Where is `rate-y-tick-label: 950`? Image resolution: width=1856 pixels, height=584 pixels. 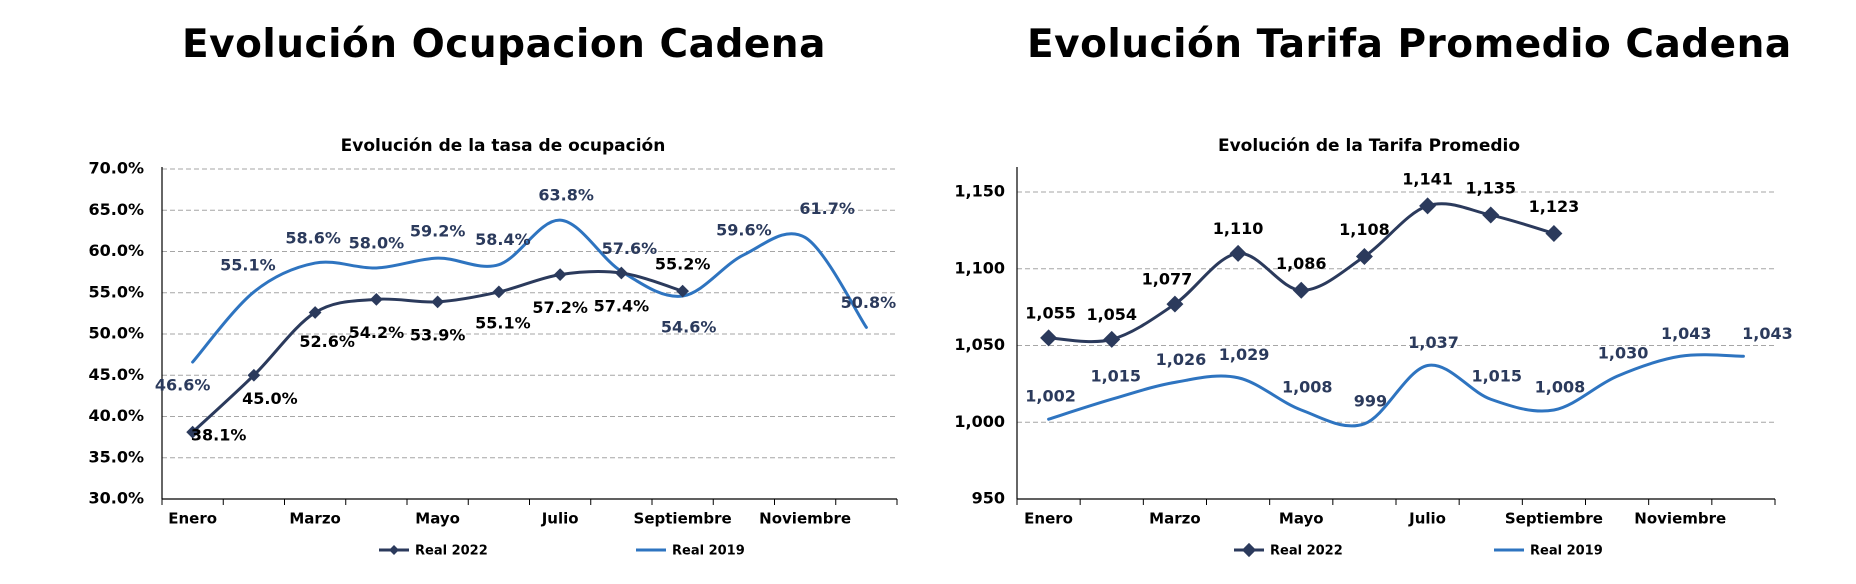
rate-y-tick-label: 950 is located at coordinates (988, 498).